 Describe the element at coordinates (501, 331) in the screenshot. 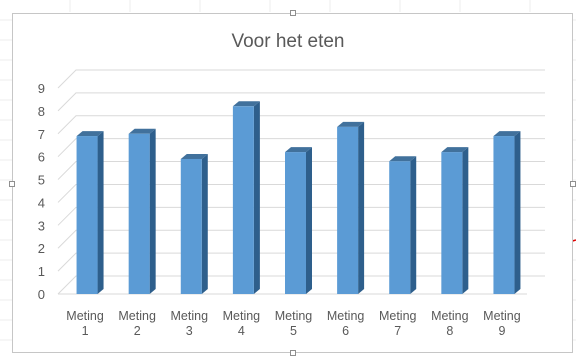

I see `x-tick-label: 9` at that location.